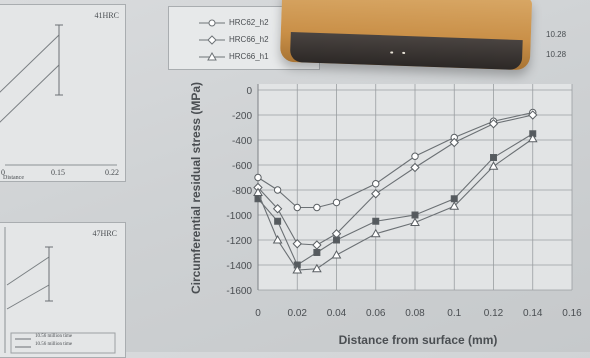 The image size is (590, 358). I want to click on left-bottom-plot-title: 47HRC, so click(104, 233).